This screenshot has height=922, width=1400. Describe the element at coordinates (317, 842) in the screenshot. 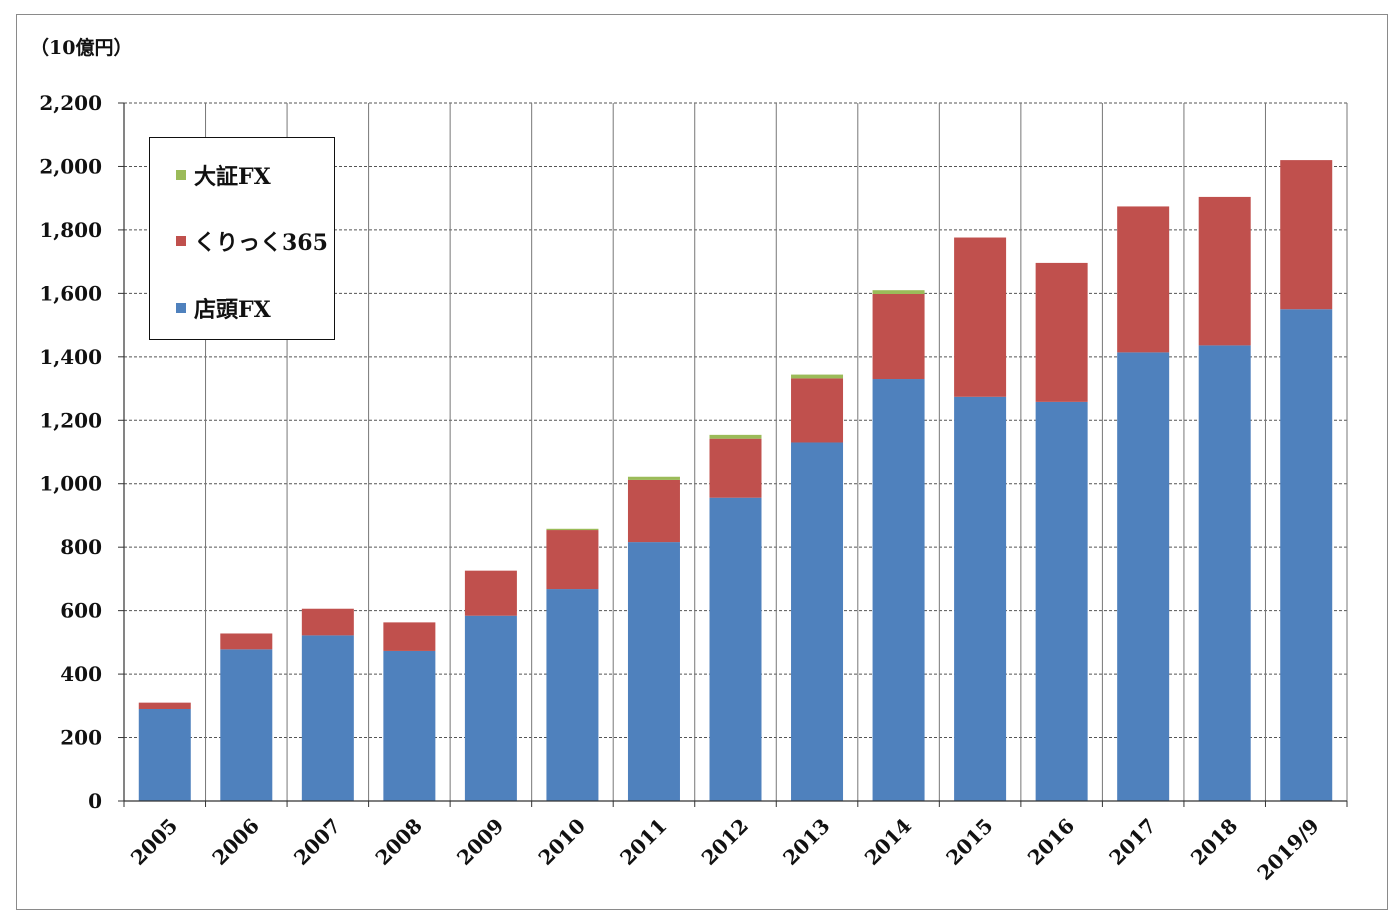

I see `x-tick-label: 2007` at that location.